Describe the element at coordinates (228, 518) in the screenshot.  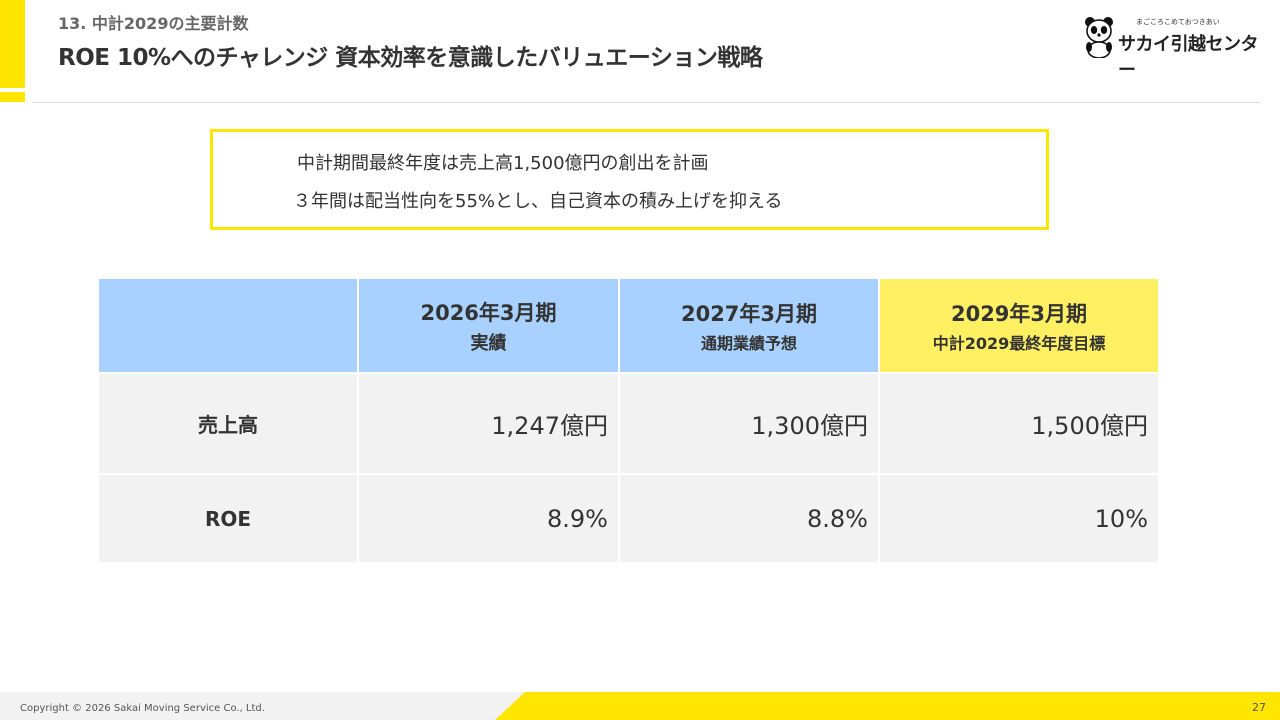
I see `row-label-roe: ROE` at that location.